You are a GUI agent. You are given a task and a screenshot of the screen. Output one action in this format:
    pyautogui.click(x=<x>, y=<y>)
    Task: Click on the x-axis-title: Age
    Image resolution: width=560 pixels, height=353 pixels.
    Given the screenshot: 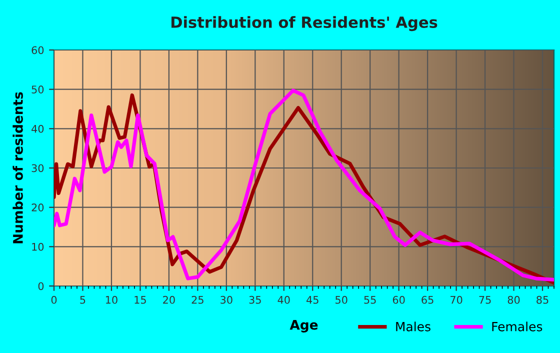 What is the action you would take?
    pyautogui.click(x=304, y=326)
    